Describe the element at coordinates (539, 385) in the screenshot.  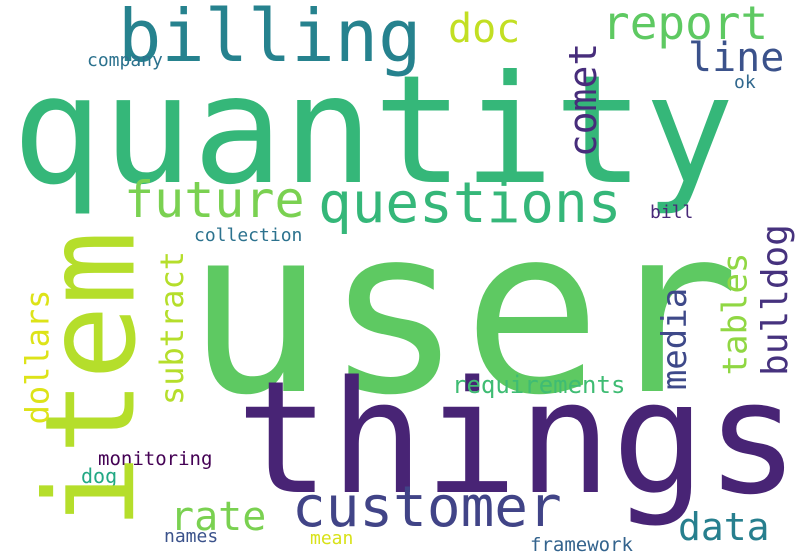
I see `word-requirements: requirements` at that location.